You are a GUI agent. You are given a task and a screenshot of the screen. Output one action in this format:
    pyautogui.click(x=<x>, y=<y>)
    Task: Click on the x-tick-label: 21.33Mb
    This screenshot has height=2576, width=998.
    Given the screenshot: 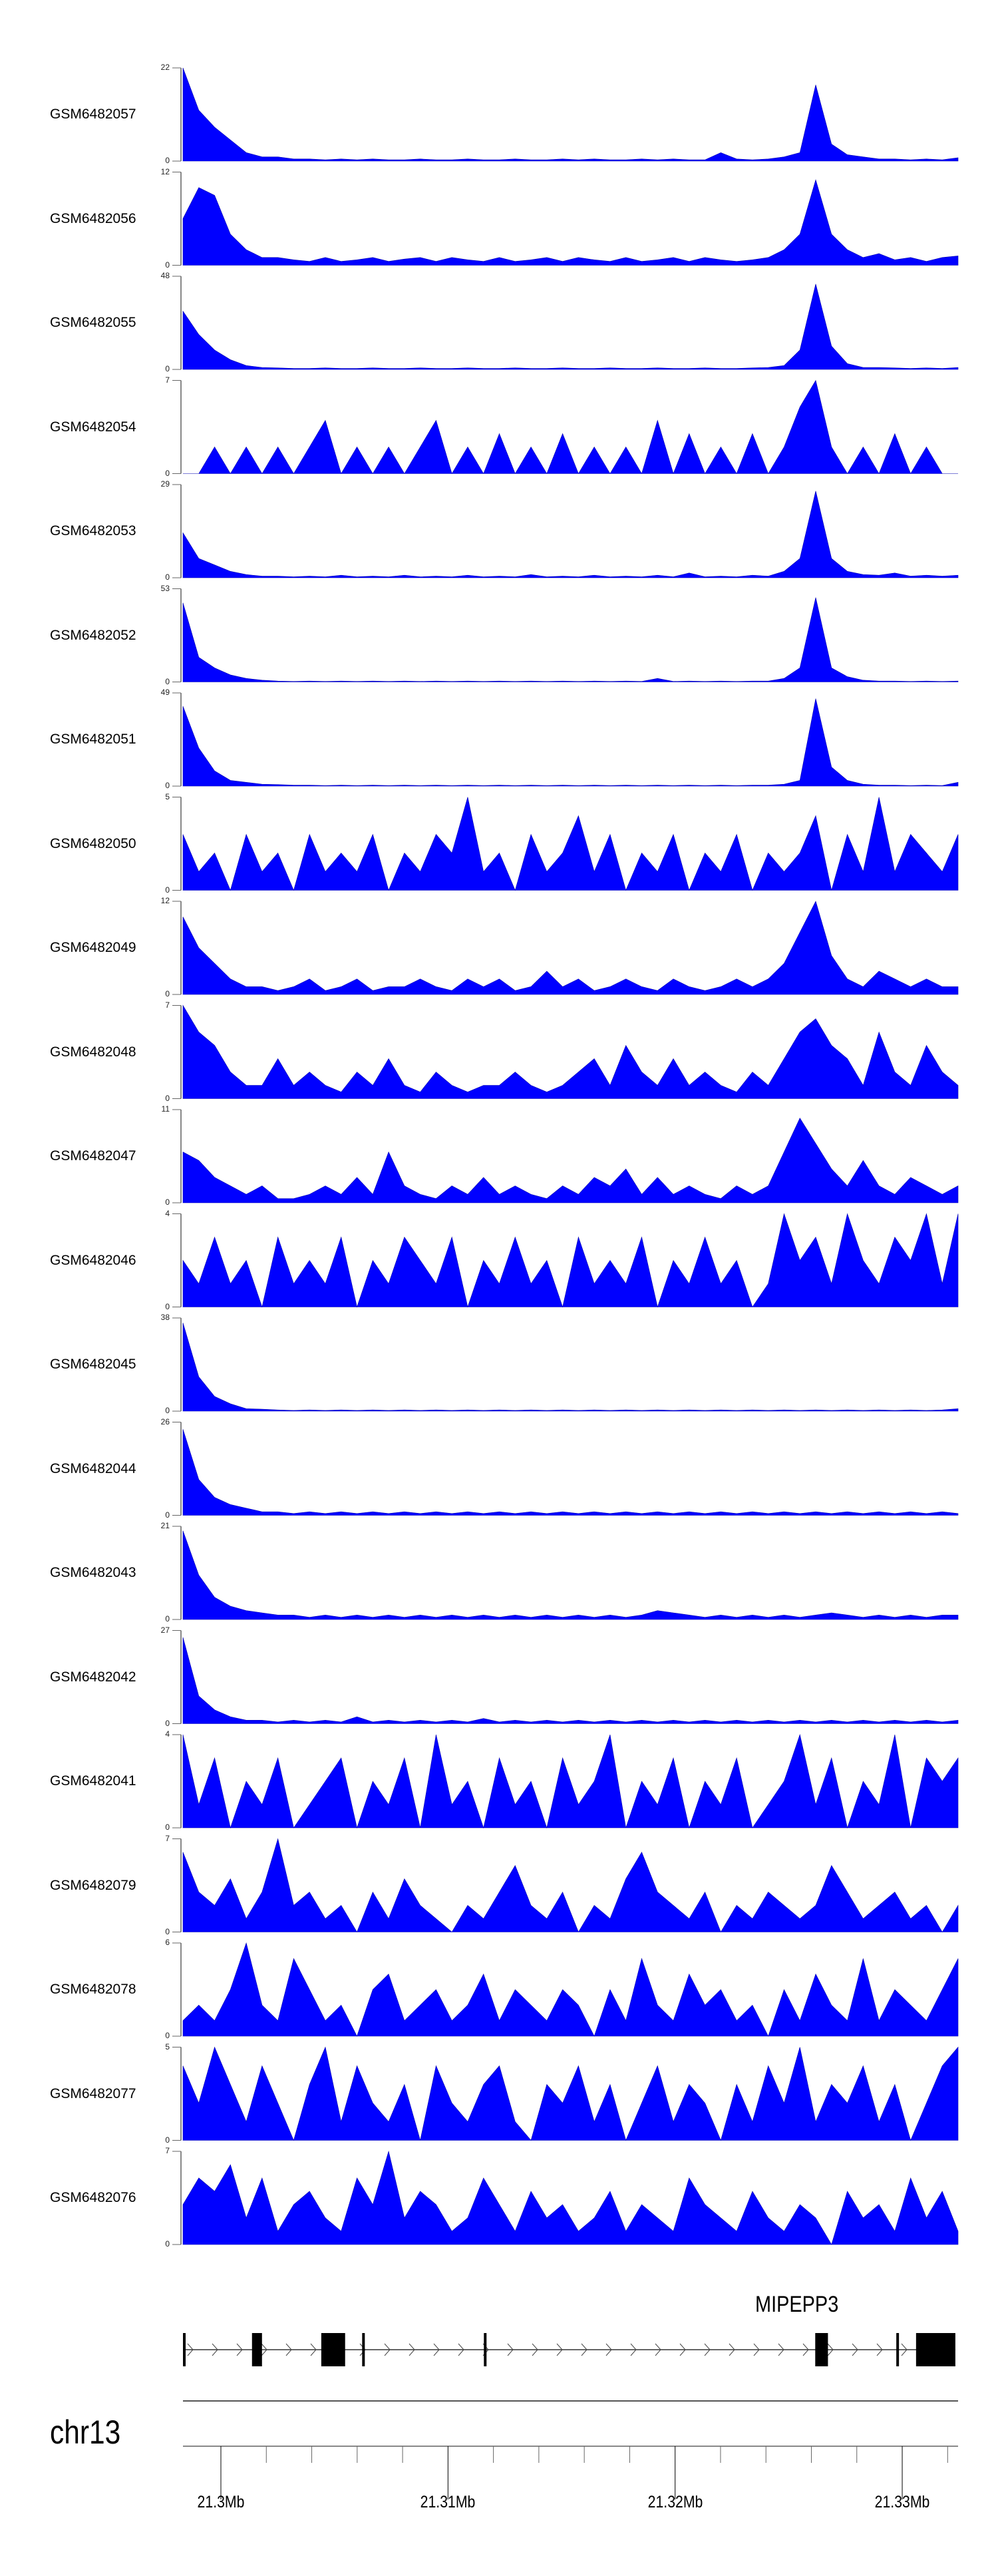 What is the action you would take?
    pyautogui.click(x=902, y=2502)
    